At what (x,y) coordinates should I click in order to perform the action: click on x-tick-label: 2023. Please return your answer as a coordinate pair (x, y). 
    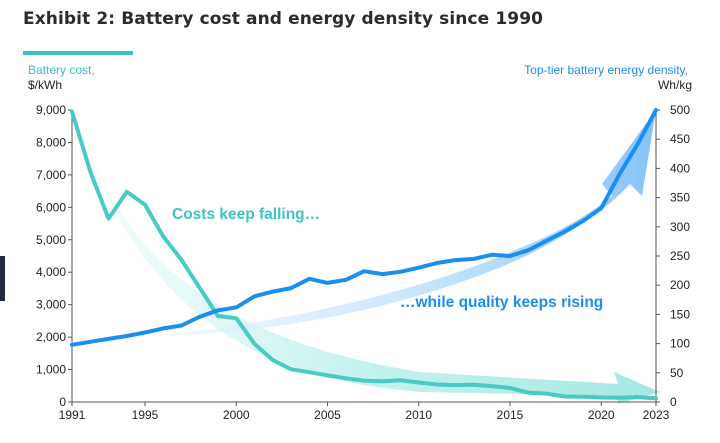
    Looking at the image, I should click on (656, 415).